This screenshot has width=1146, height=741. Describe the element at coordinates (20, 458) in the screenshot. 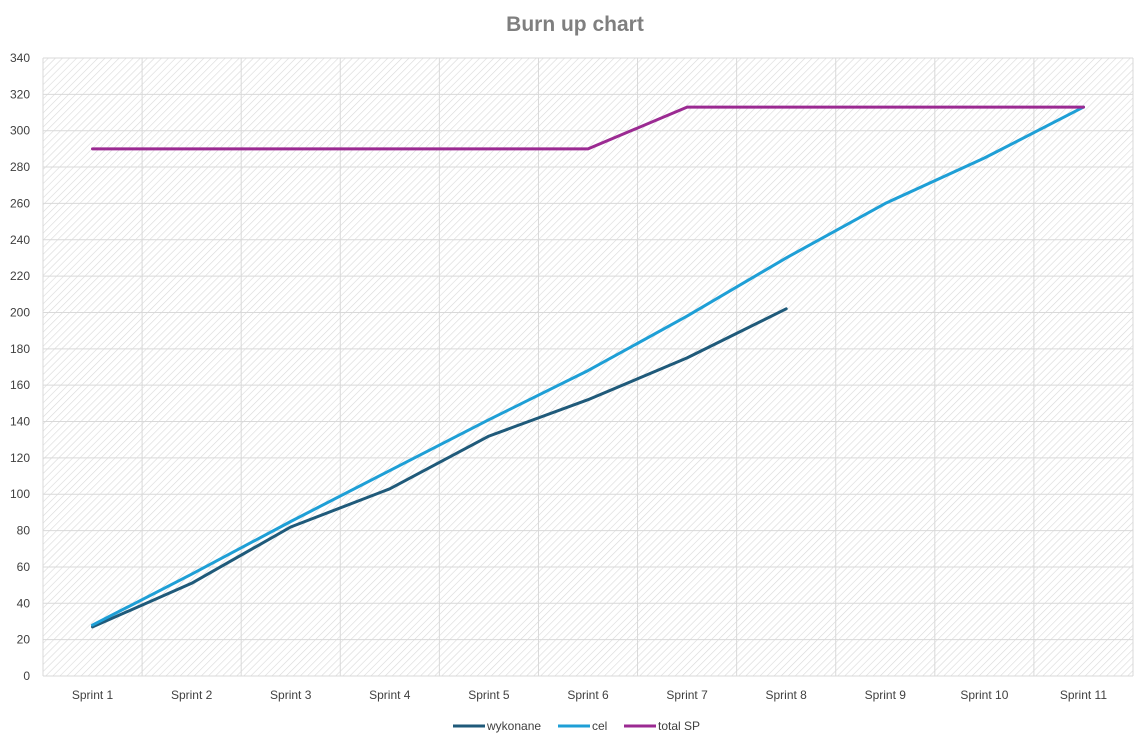

I see `y-tick-label: 120` at that location.